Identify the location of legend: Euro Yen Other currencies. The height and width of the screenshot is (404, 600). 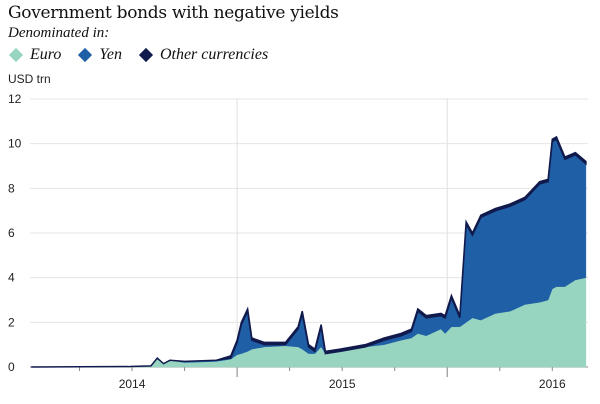
(138, 55).